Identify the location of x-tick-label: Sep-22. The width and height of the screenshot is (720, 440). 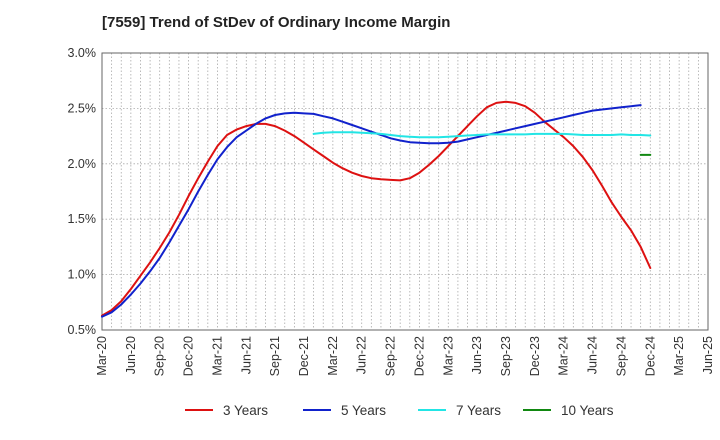
(391, 356).